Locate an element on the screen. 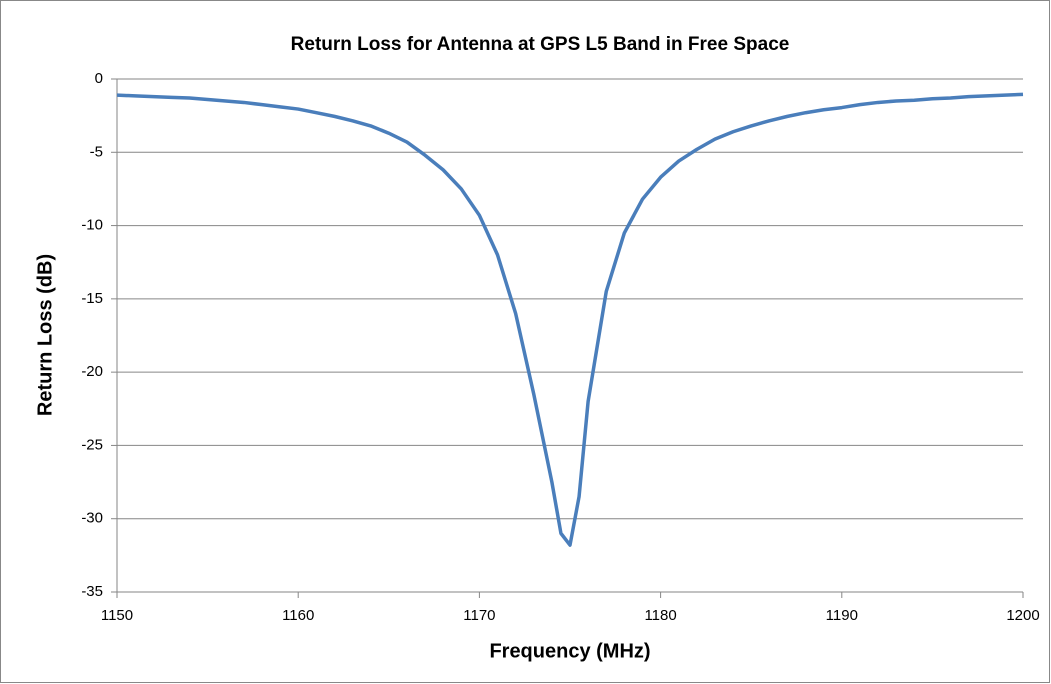 This screenshot has height=684, width=1051. x-tick-label: 1190 is located at coordinates (842, 615).